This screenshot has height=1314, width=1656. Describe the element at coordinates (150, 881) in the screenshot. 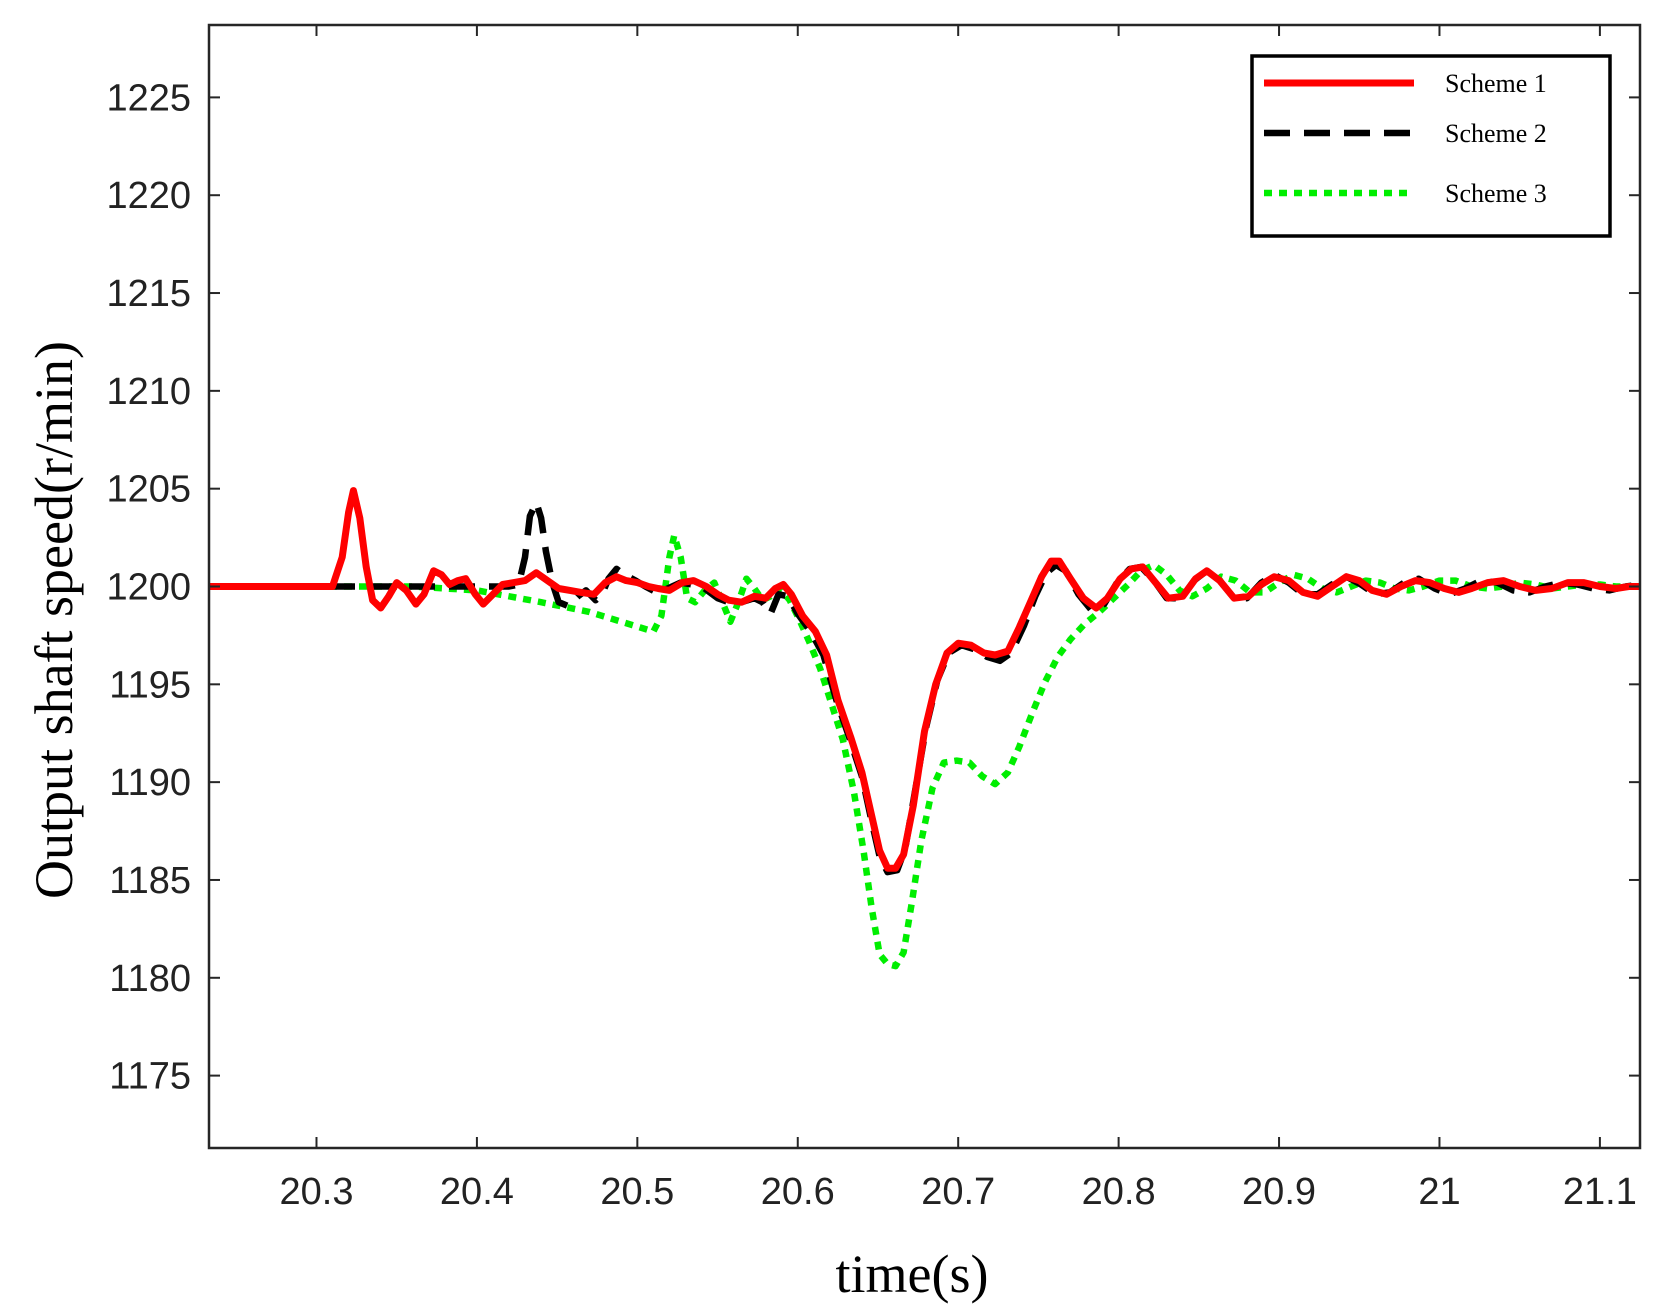

I see `y-tick-label: 1185` at that location.